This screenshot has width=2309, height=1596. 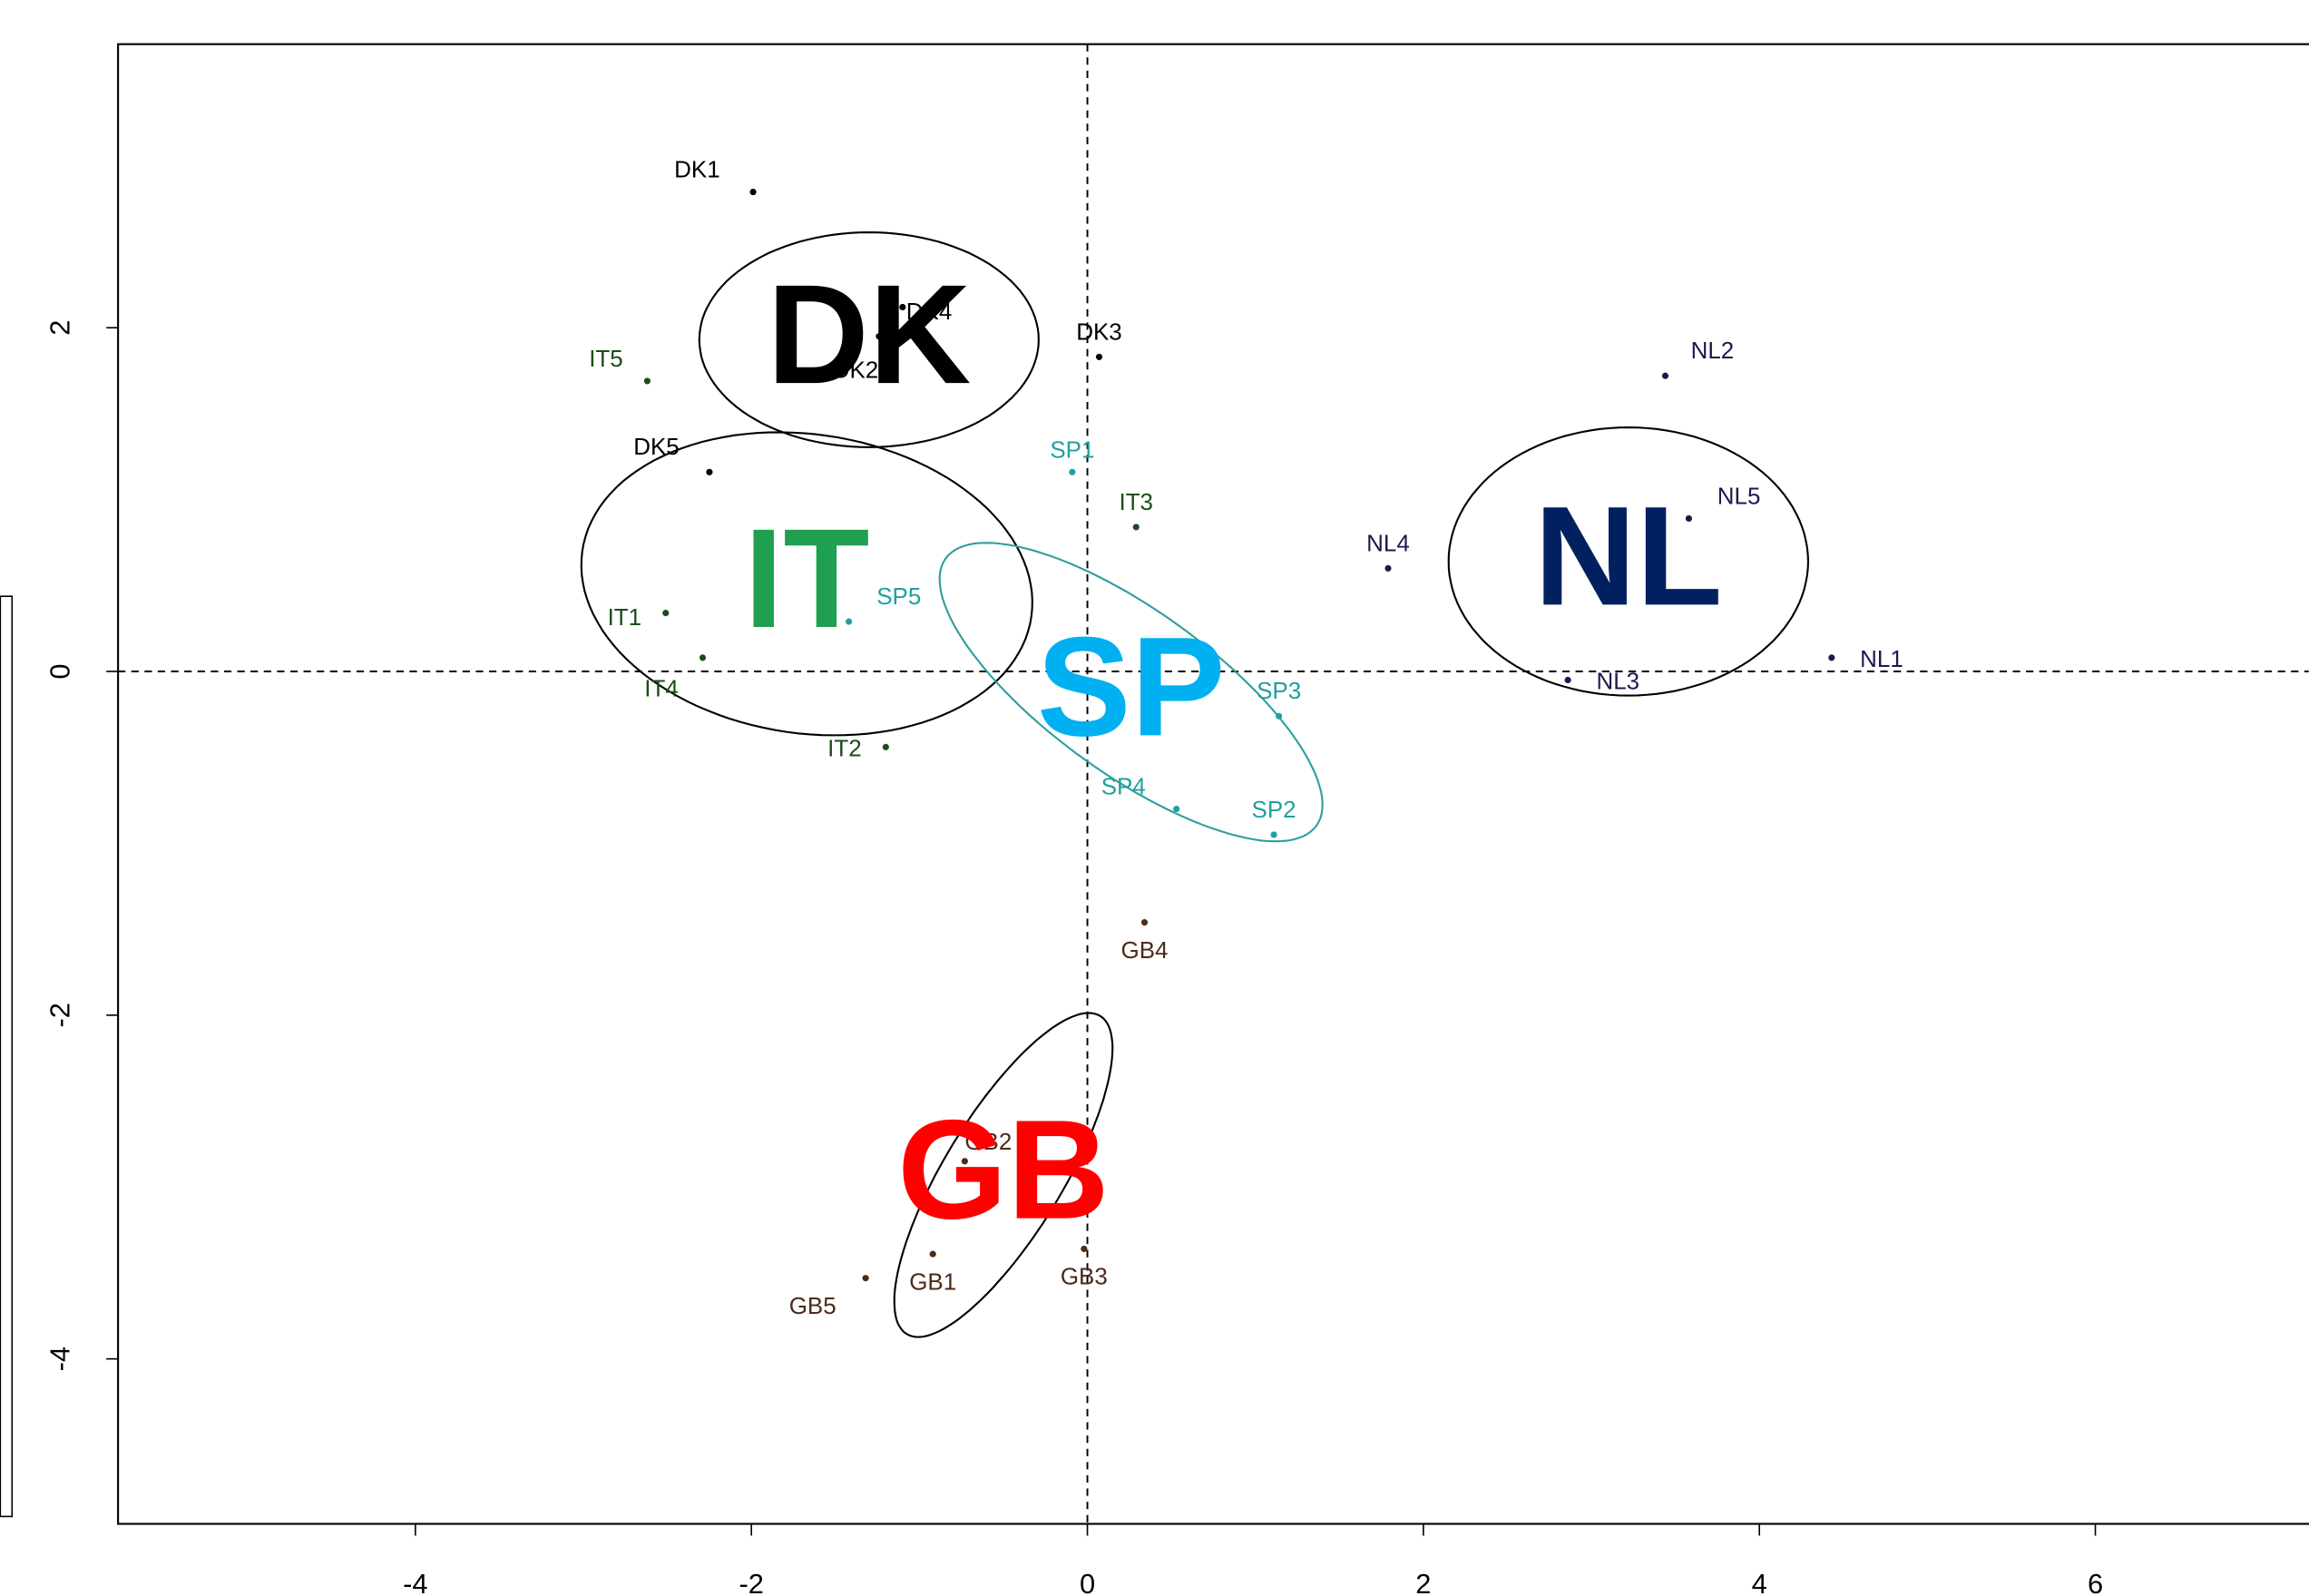 What do you see at coordinates (1131, 687) in the screenshot?
I see `group-label: SP` at bounding box center [1131, 687].